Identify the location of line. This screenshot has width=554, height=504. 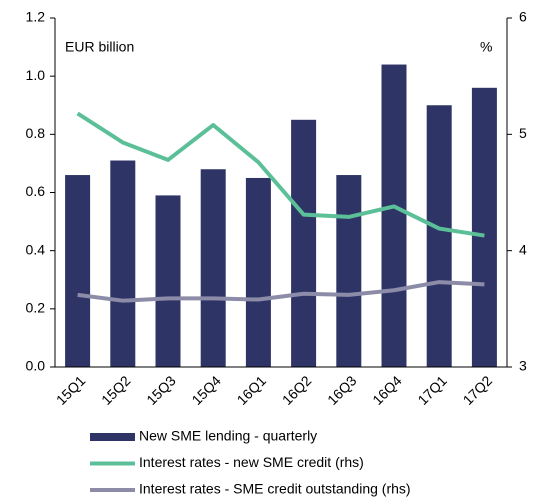
(281, 291).